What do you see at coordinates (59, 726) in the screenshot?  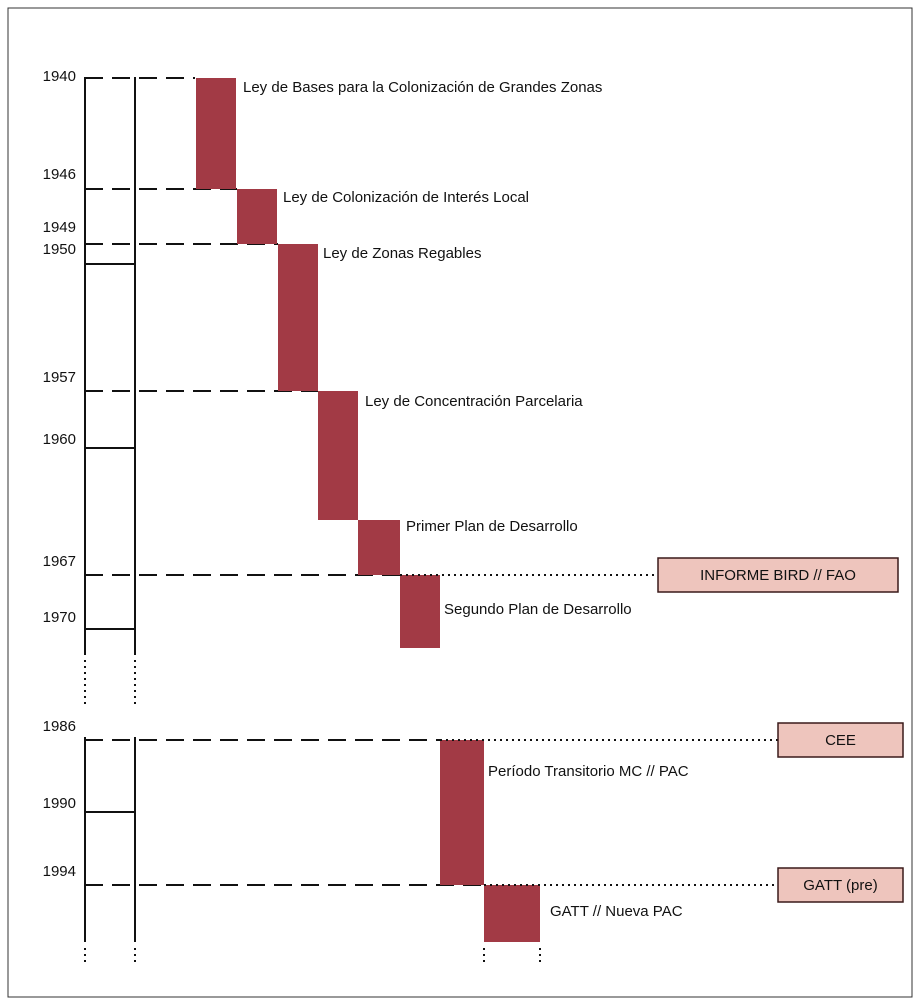 I see `year-label: 1986` at bounding box center [59, 726].